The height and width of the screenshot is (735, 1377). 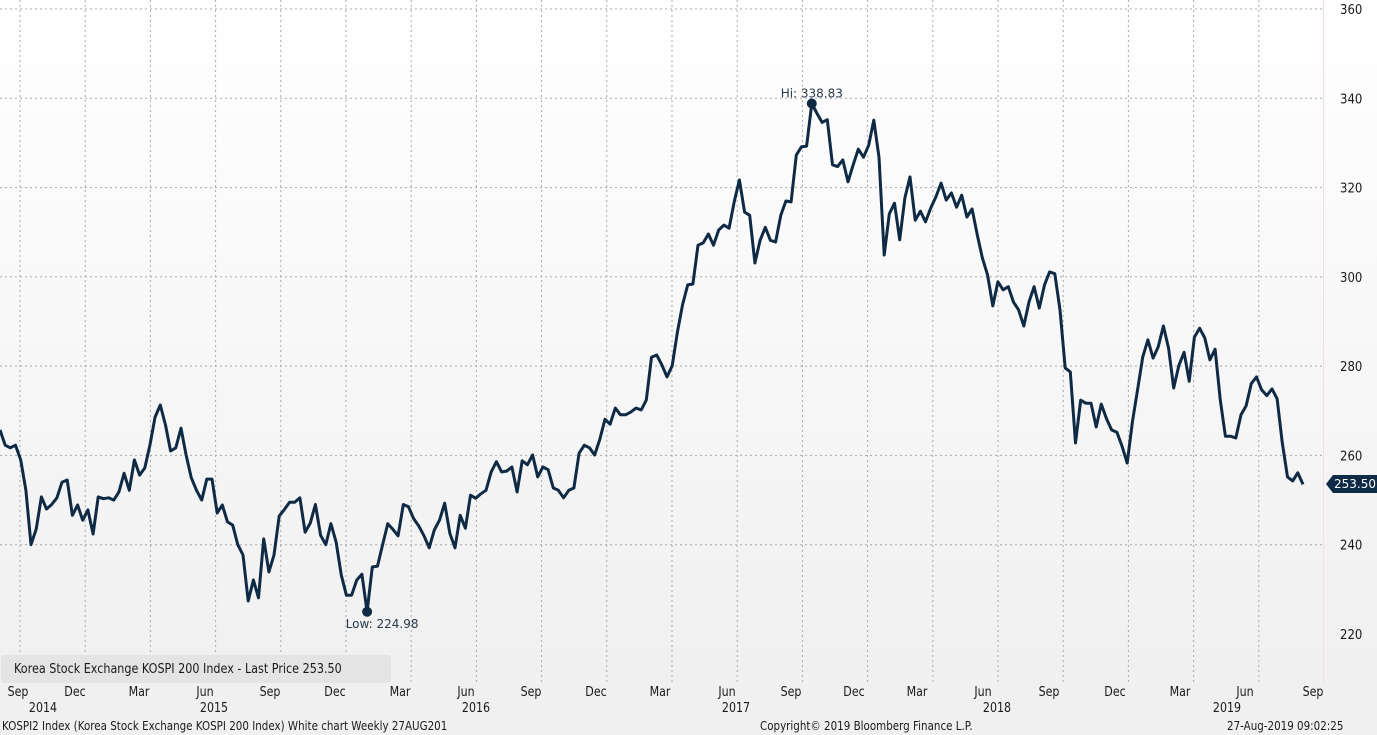 What do you see at coordinates (367, 611) in the screenshot?
I see `low-marker` at bounding box center [367, 611].